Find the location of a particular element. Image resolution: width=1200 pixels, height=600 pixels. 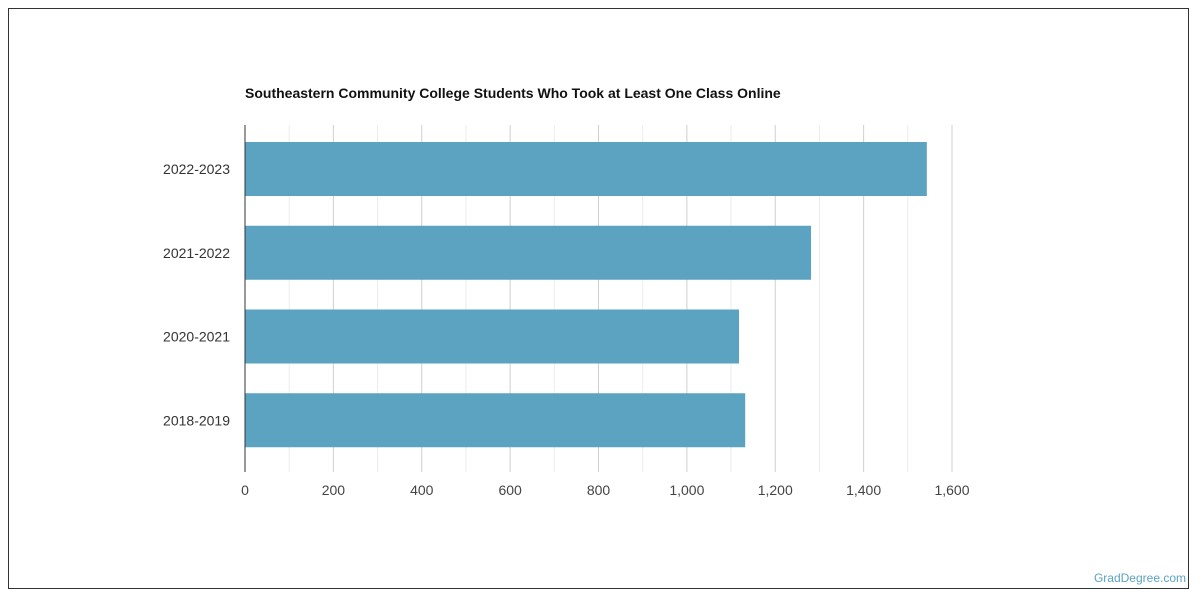

y-tick-label: 2020-2021 is located at coordinates (196, 337).